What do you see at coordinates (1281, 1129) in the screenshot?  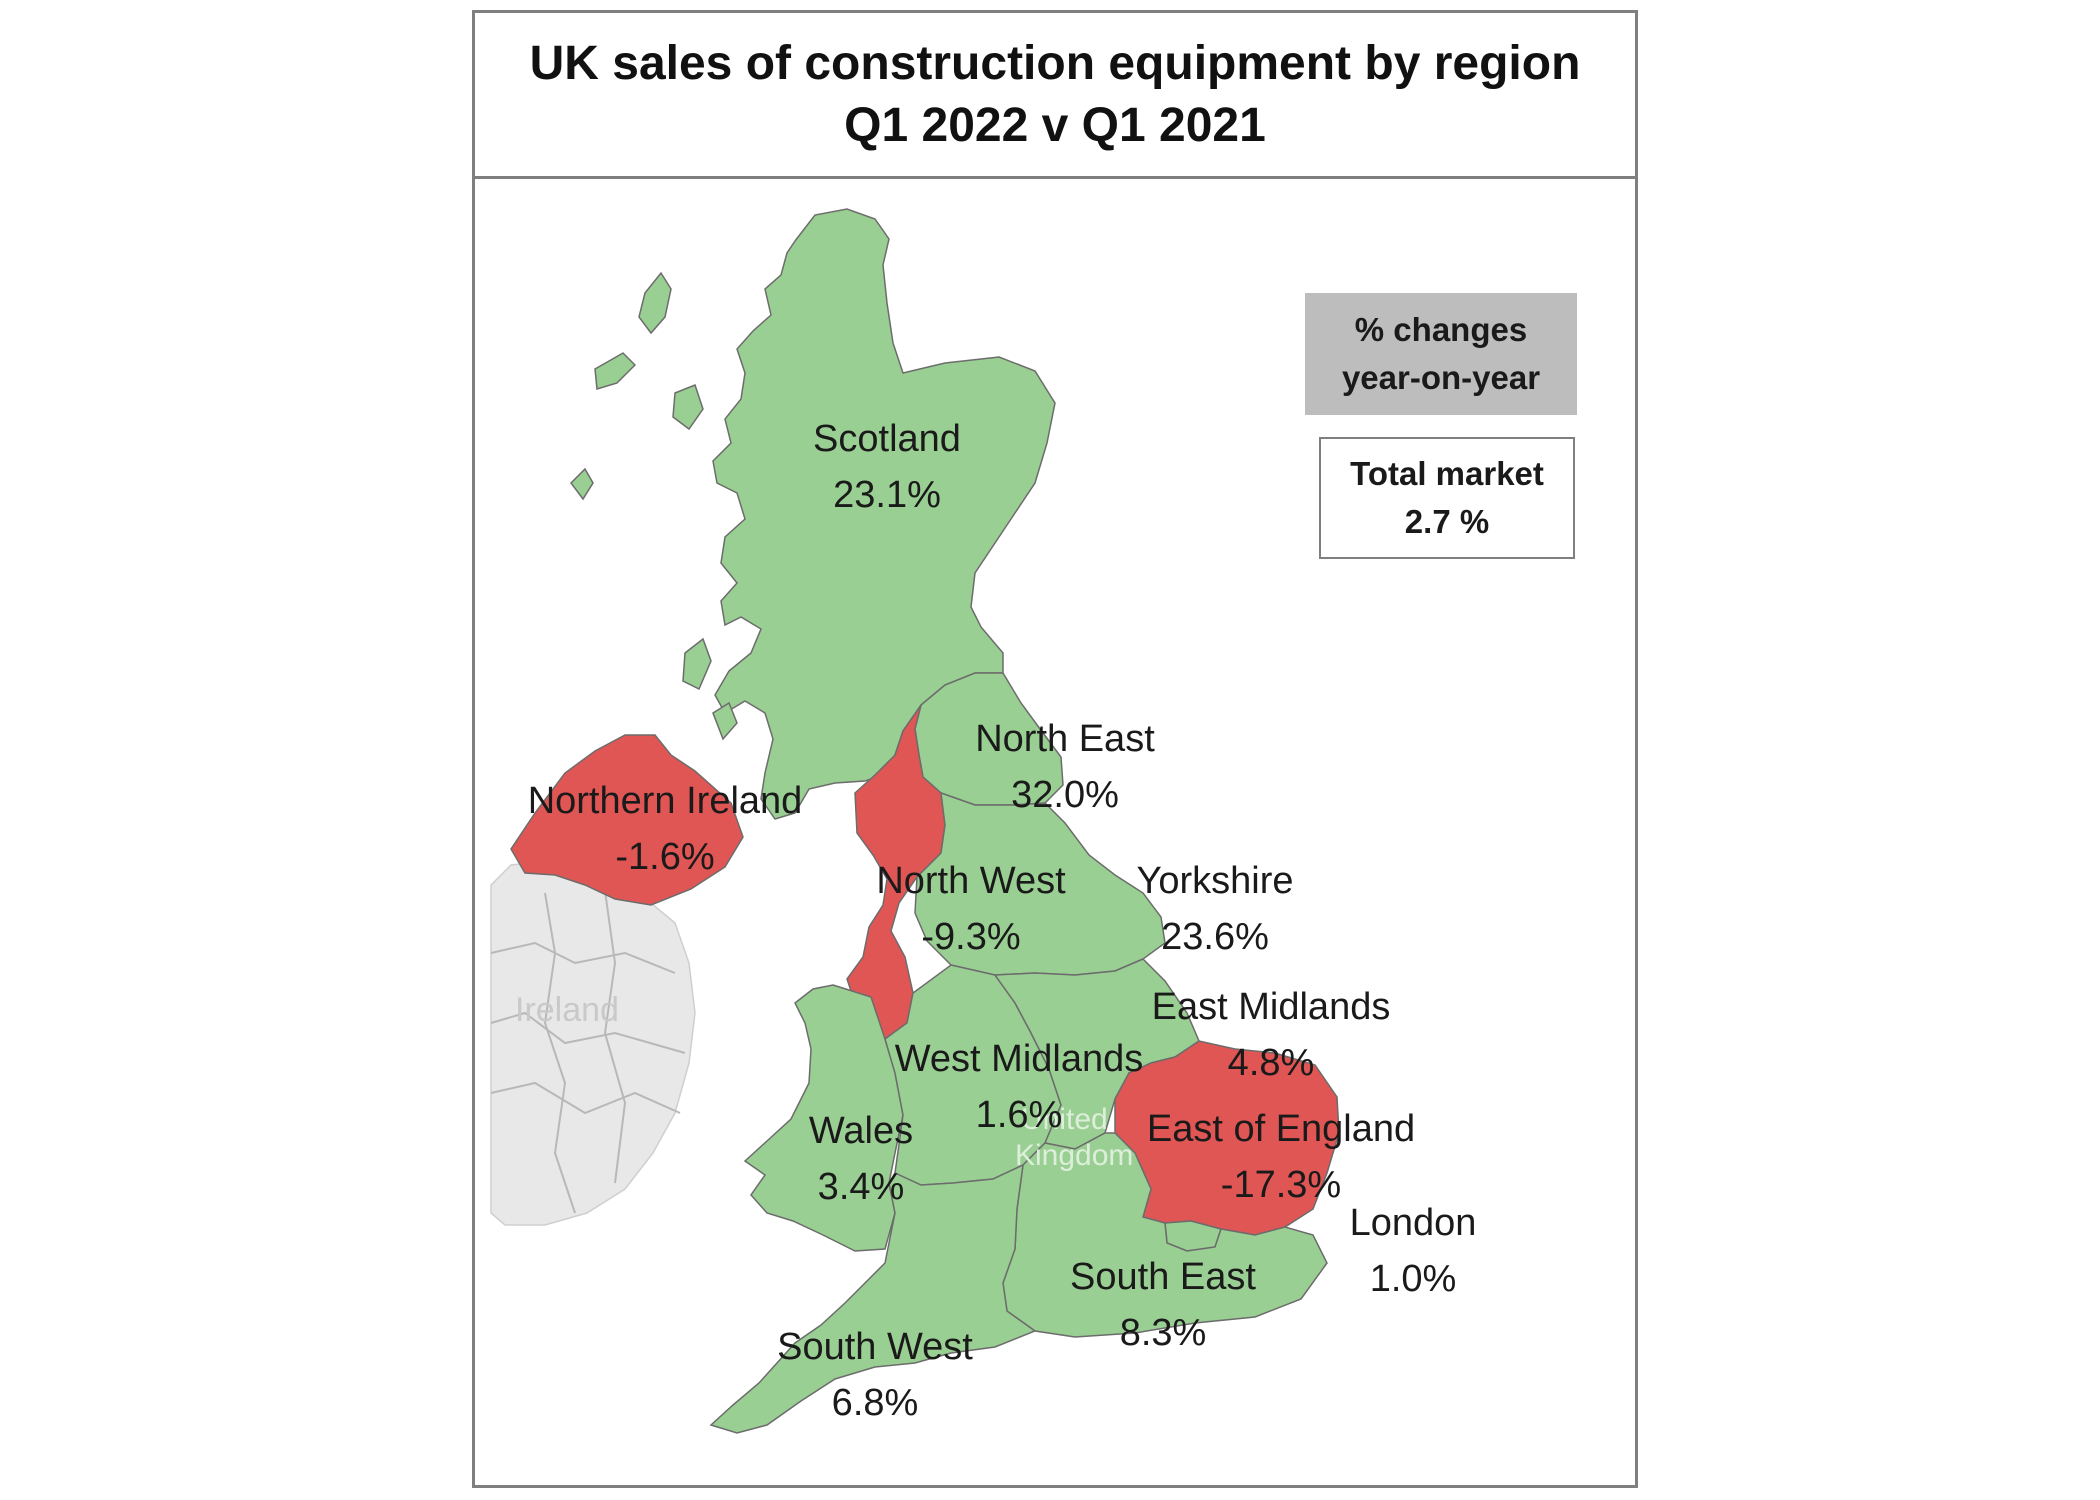 I see `label-east-of-england-name: East of England` at bounding box center [1281, 1129].